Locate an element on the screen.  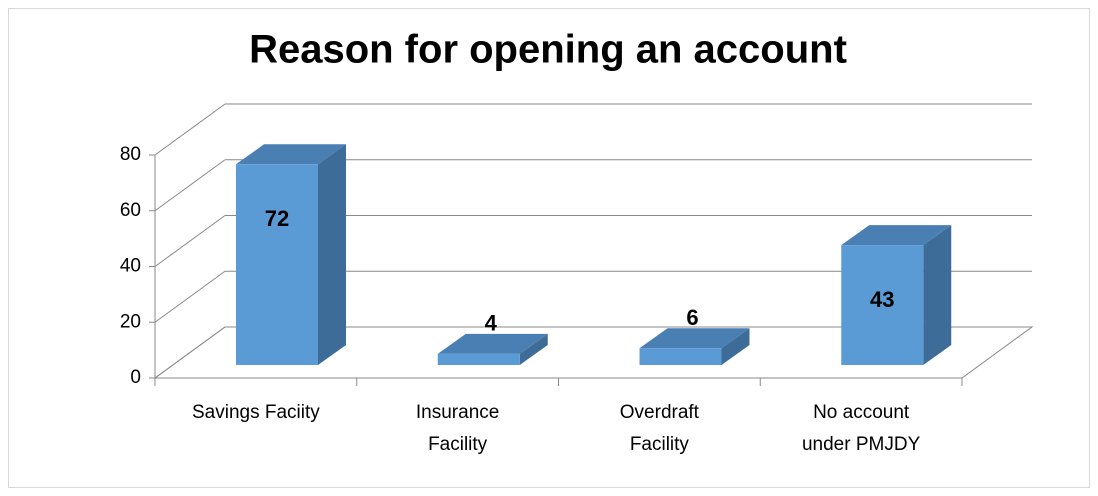
data-label: 6 is located at coordinates (692, 317).